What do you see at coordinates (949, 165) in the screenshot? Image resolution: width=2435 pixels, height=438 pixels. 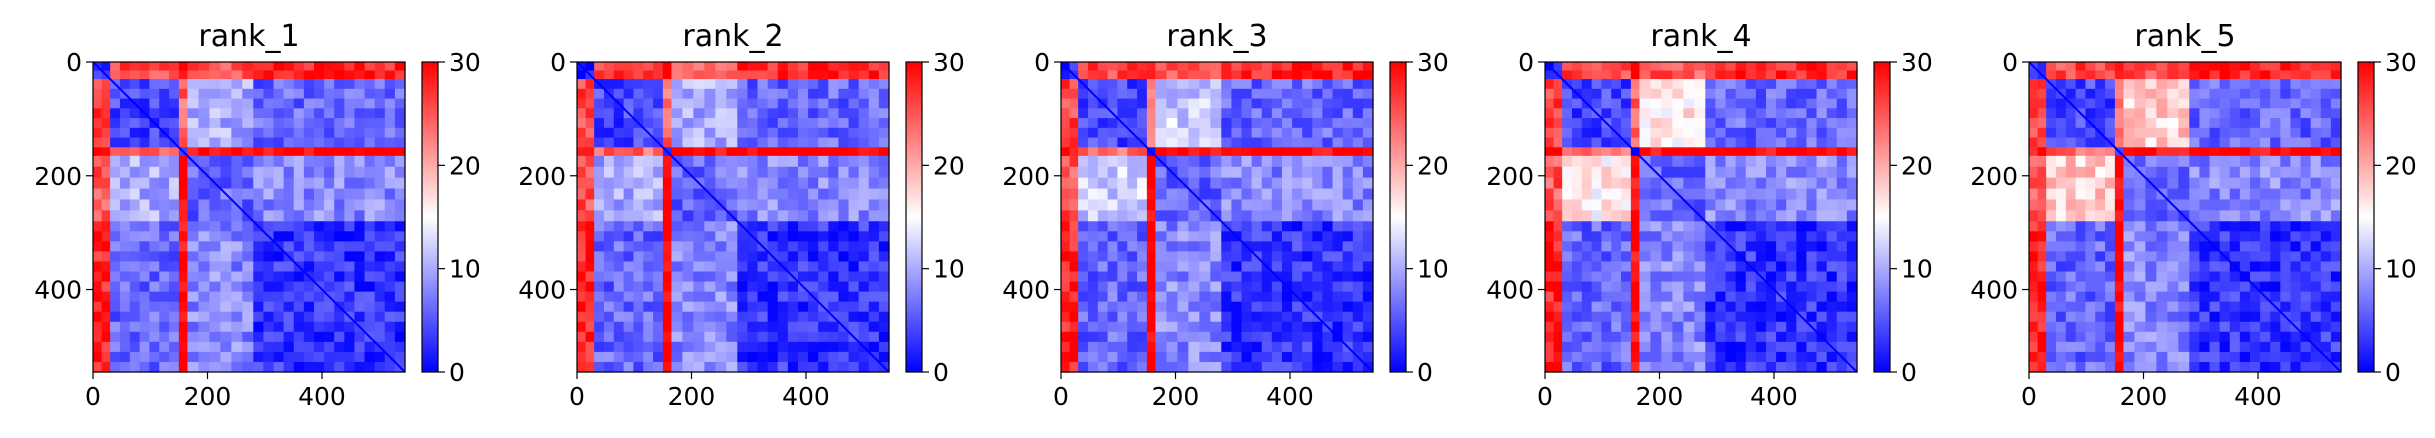 I see `colorbar-tick-label: 20` at bounding box center [949, 165].